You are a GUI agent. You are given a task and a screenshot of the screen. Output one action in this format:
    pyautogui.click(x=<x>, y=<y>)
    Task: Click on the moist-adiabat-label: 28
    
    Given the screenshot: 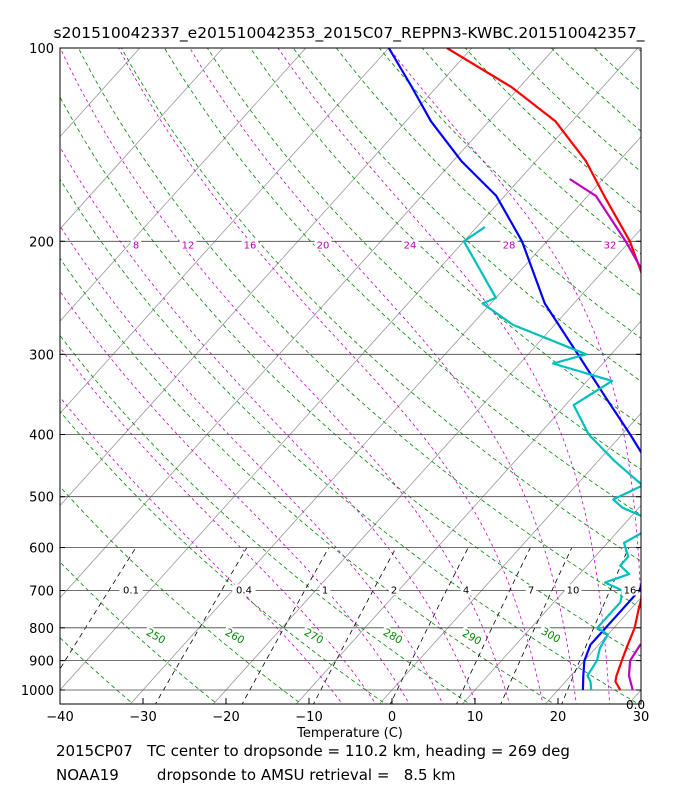 What is the action you would take?
    pyautogui.click(x=509, y=246)
    